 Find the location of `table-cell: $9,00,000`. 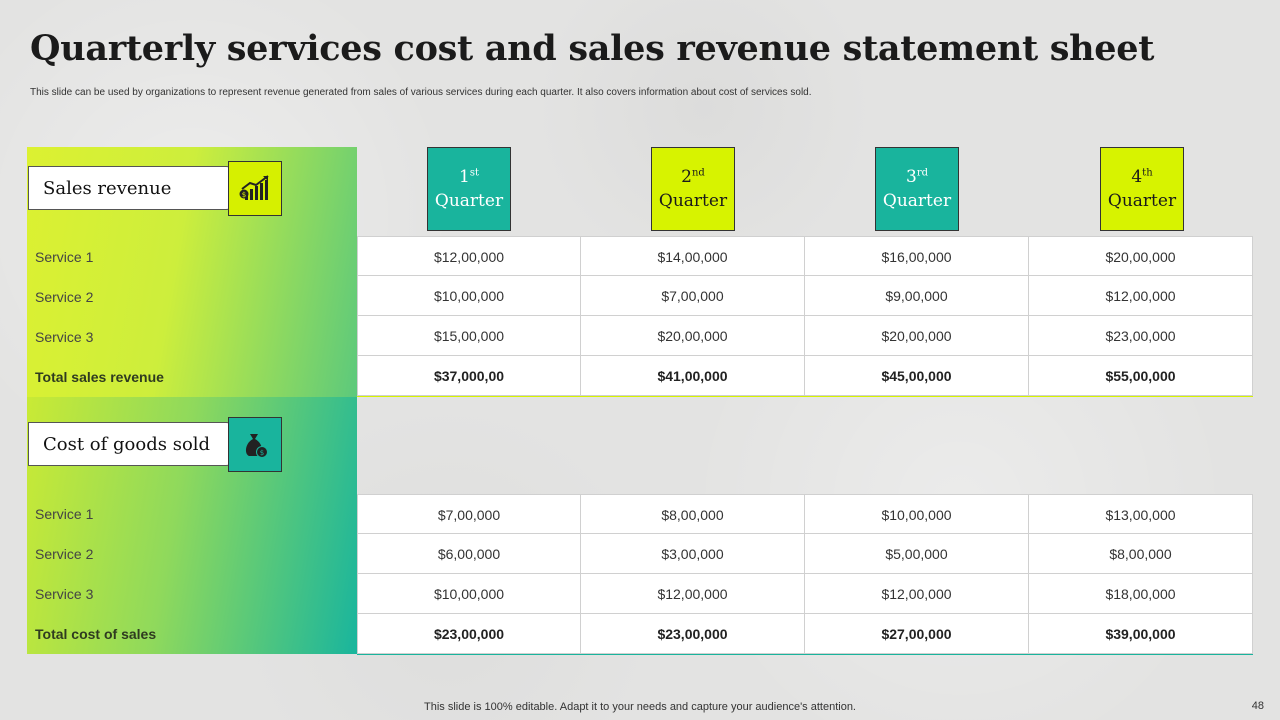

table-cell: $9,00,000 is located at coordinates (917, 296).